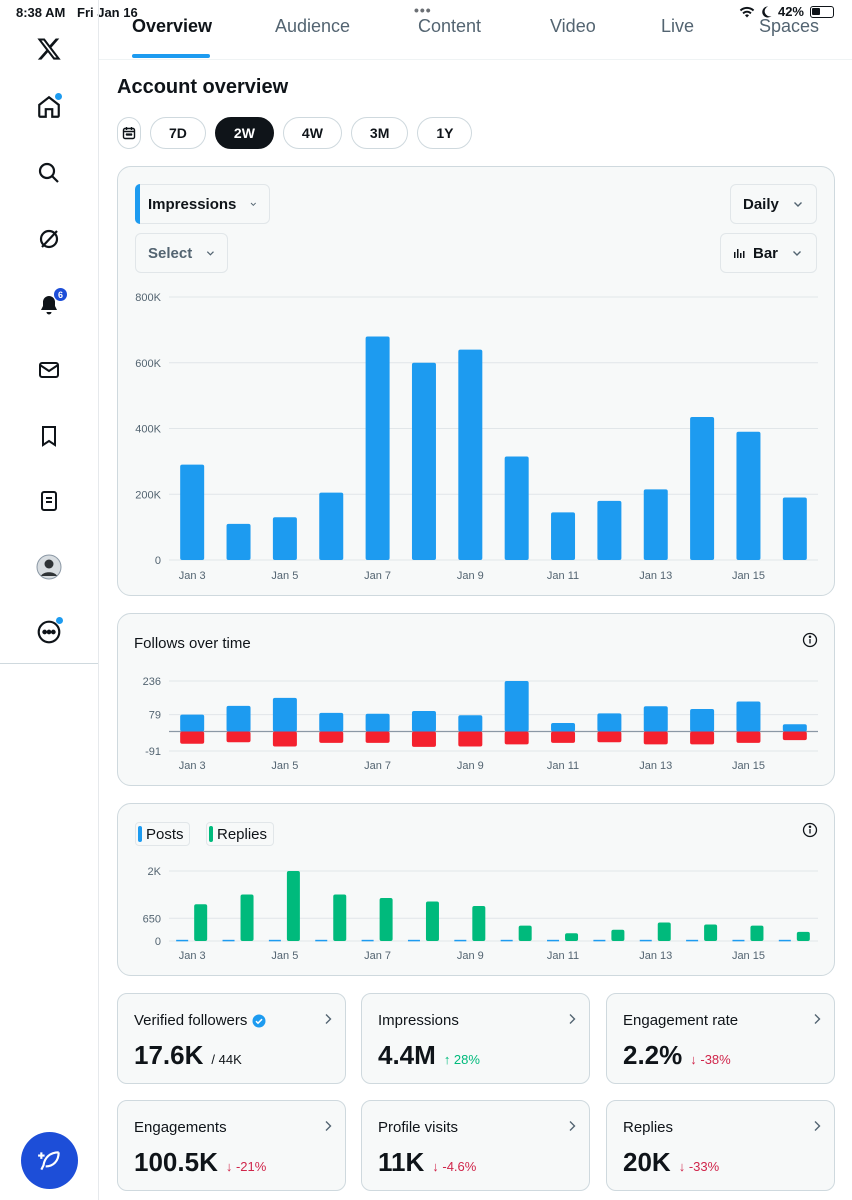 This screenshot has height=1200, width=852. I want to click on grok-icon, so click(49, 239).